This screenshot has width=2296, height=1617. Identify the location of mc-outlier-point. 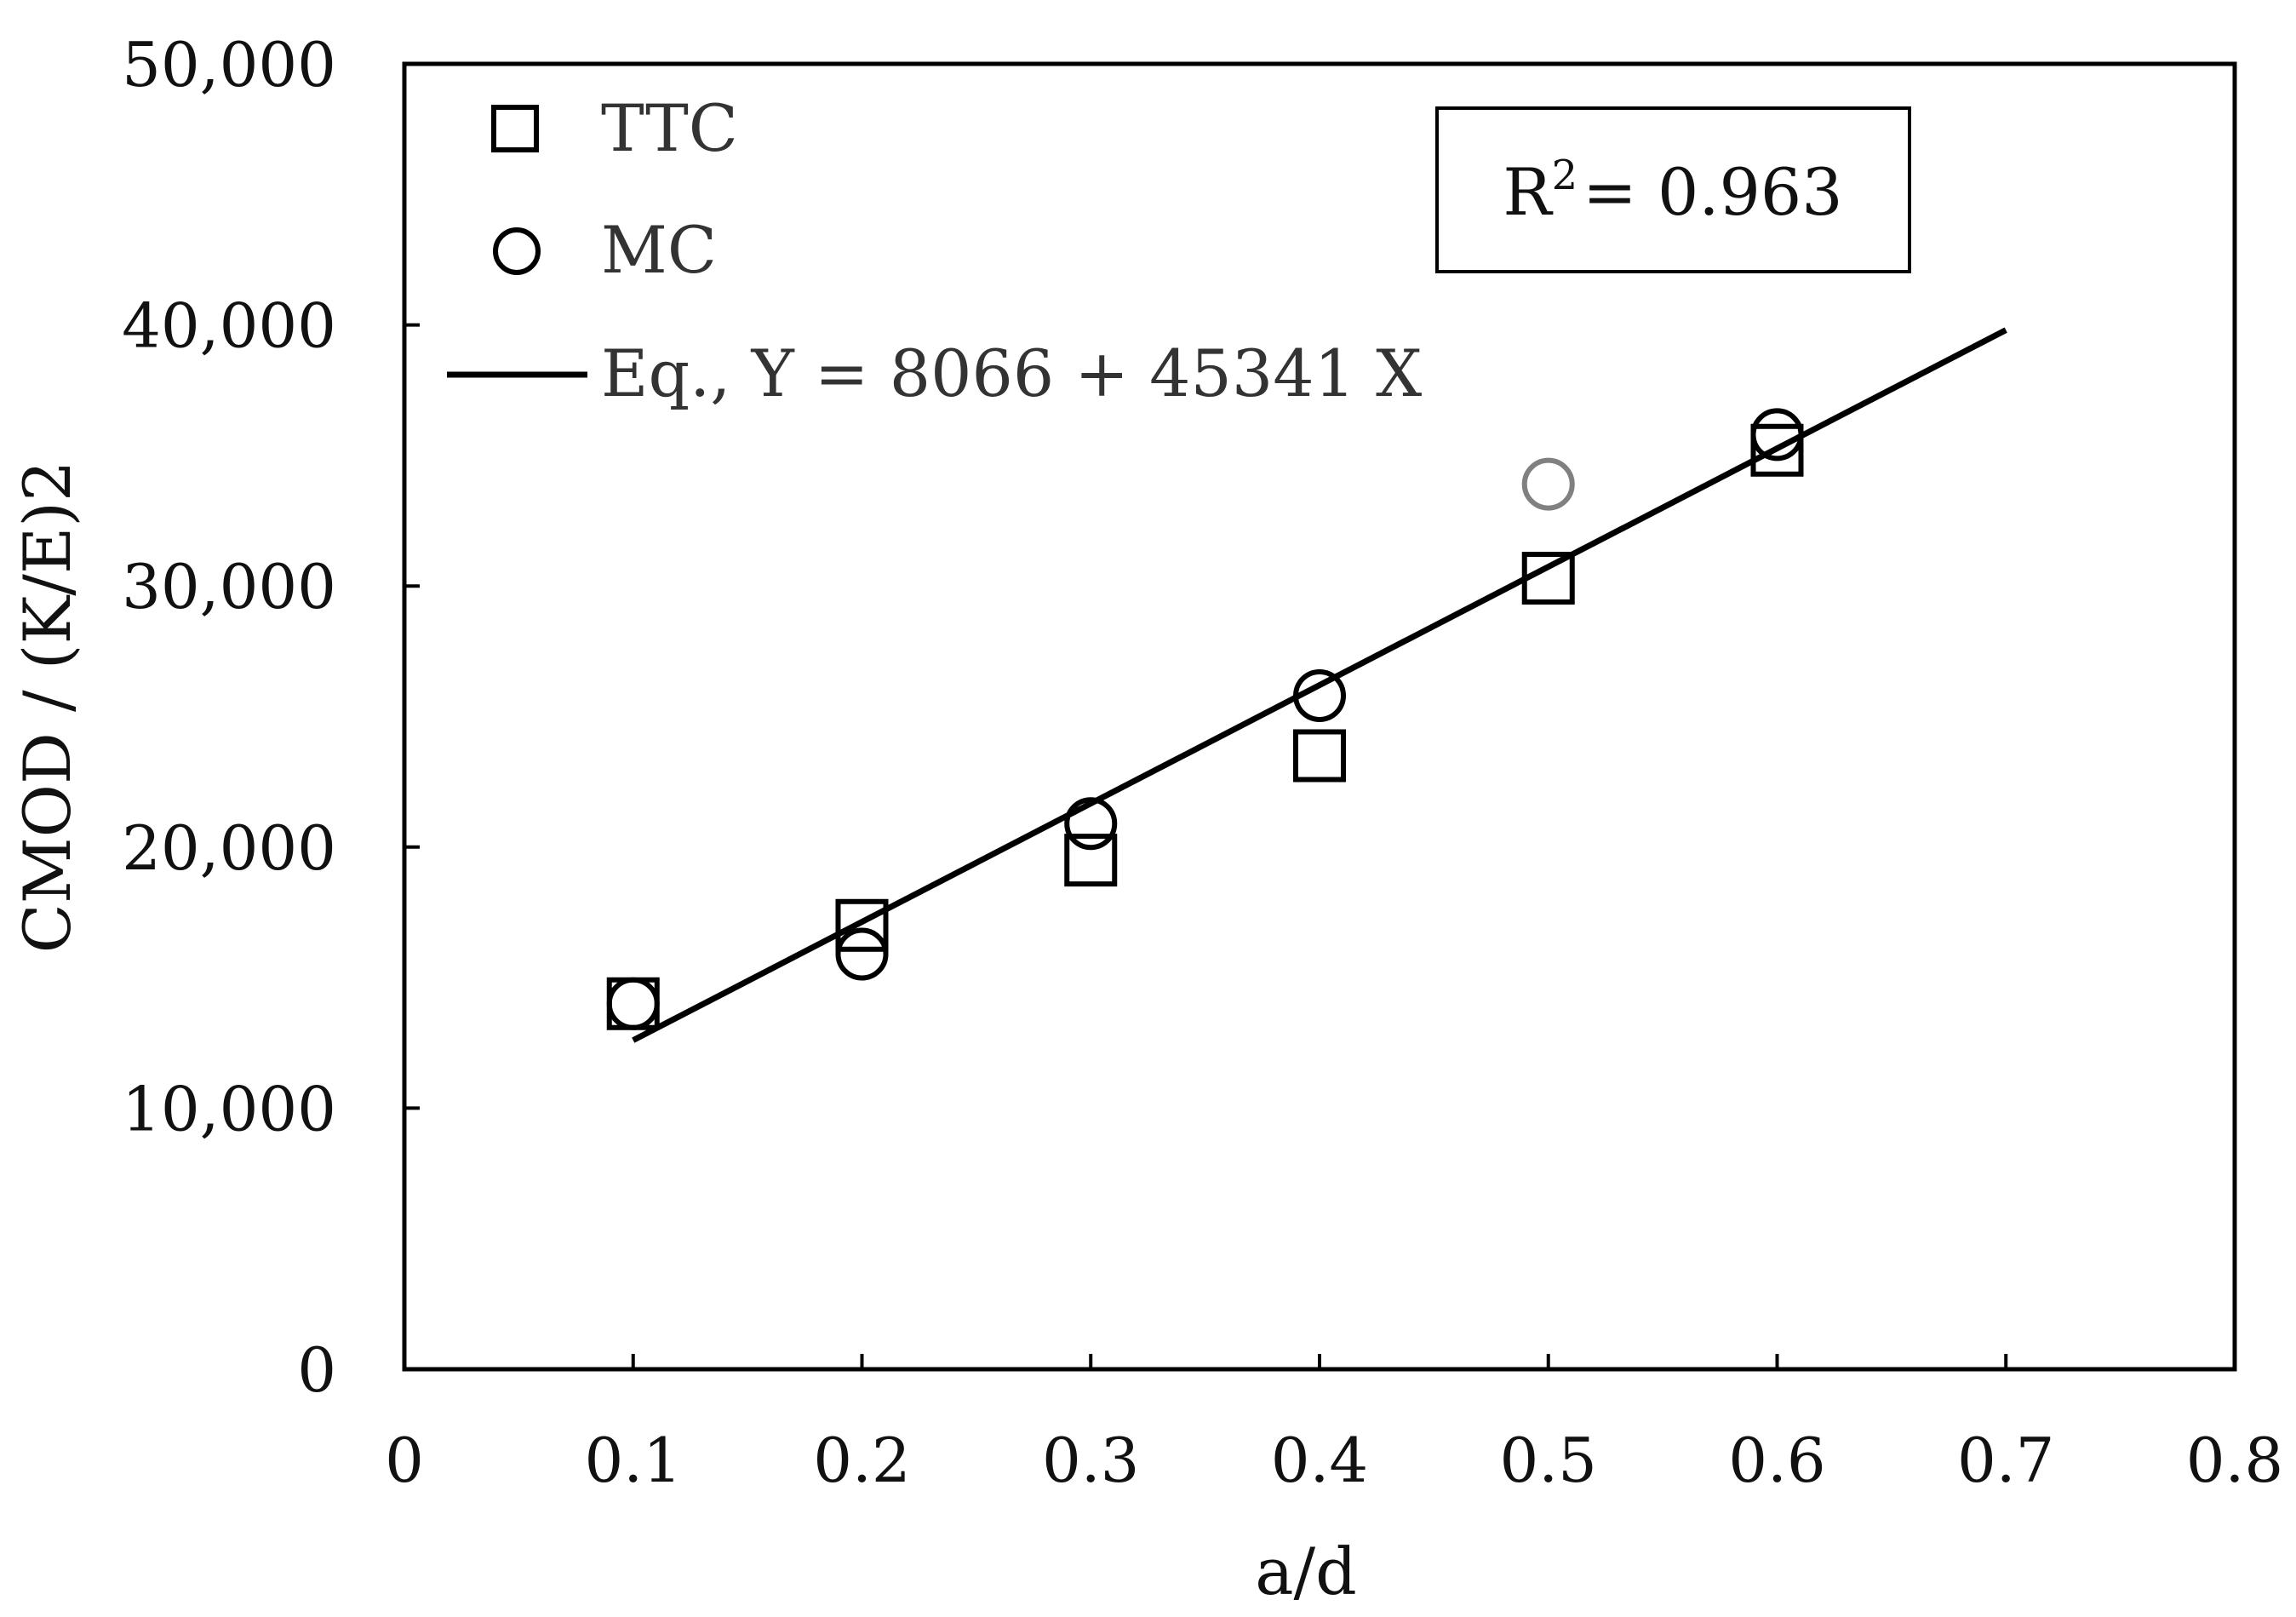
(1548, 484).